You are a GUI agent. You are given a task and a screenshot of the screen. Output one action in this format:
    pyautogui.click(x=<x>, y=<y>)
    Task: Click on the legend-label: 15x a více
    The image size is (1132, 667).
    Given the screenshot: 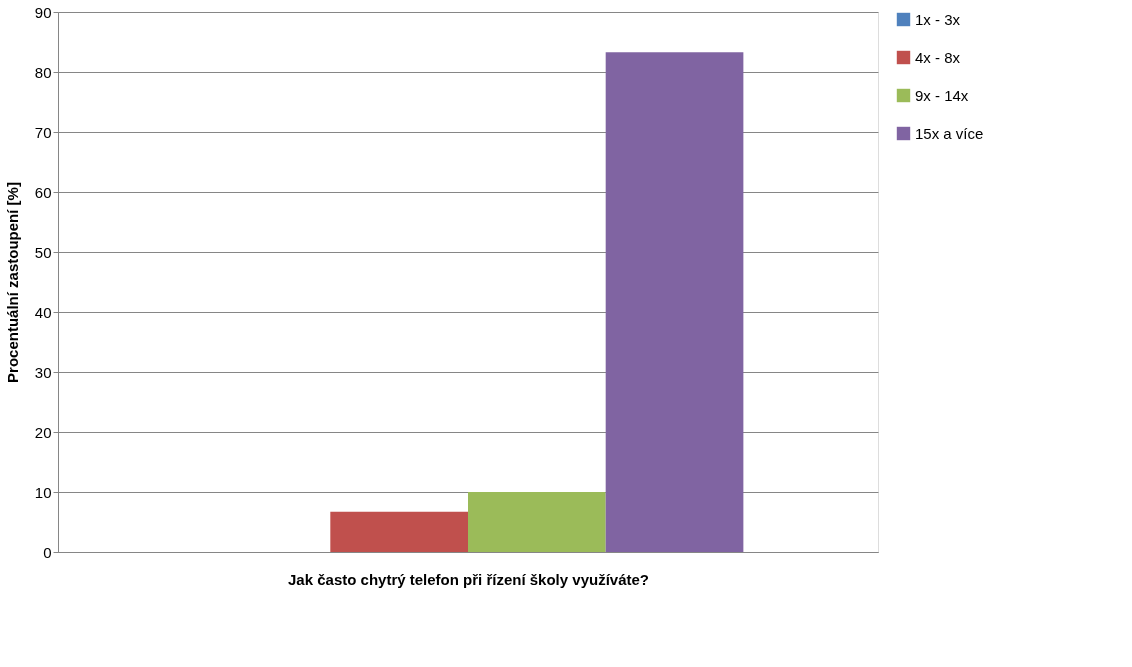 What is the action you would take?
    pyautogui.click(x=949, y=133)
    